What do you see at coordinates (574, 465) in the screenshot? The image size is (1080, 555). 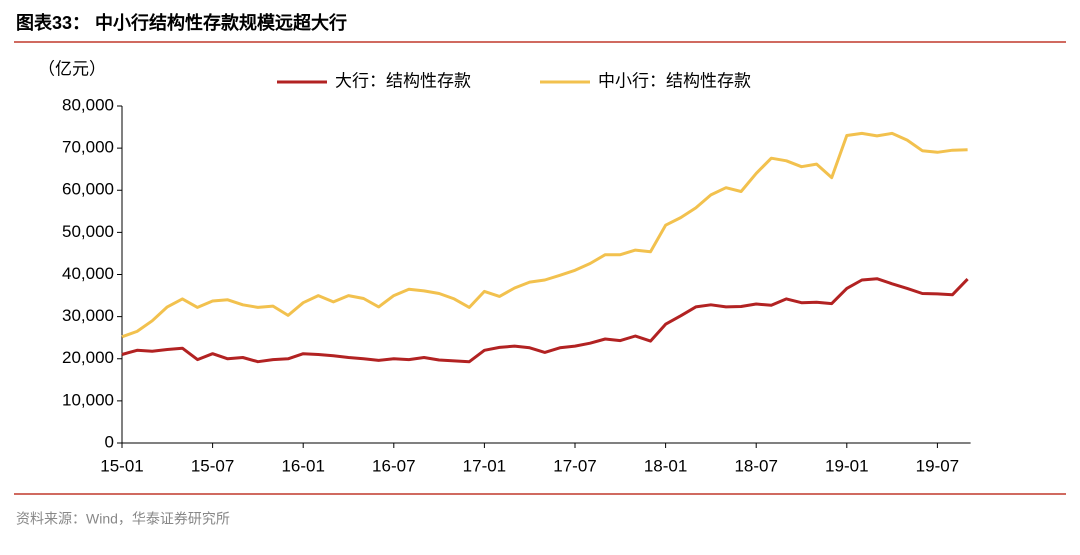 I see `x-tick-label: 17-07` at bounding box center [574, 465].